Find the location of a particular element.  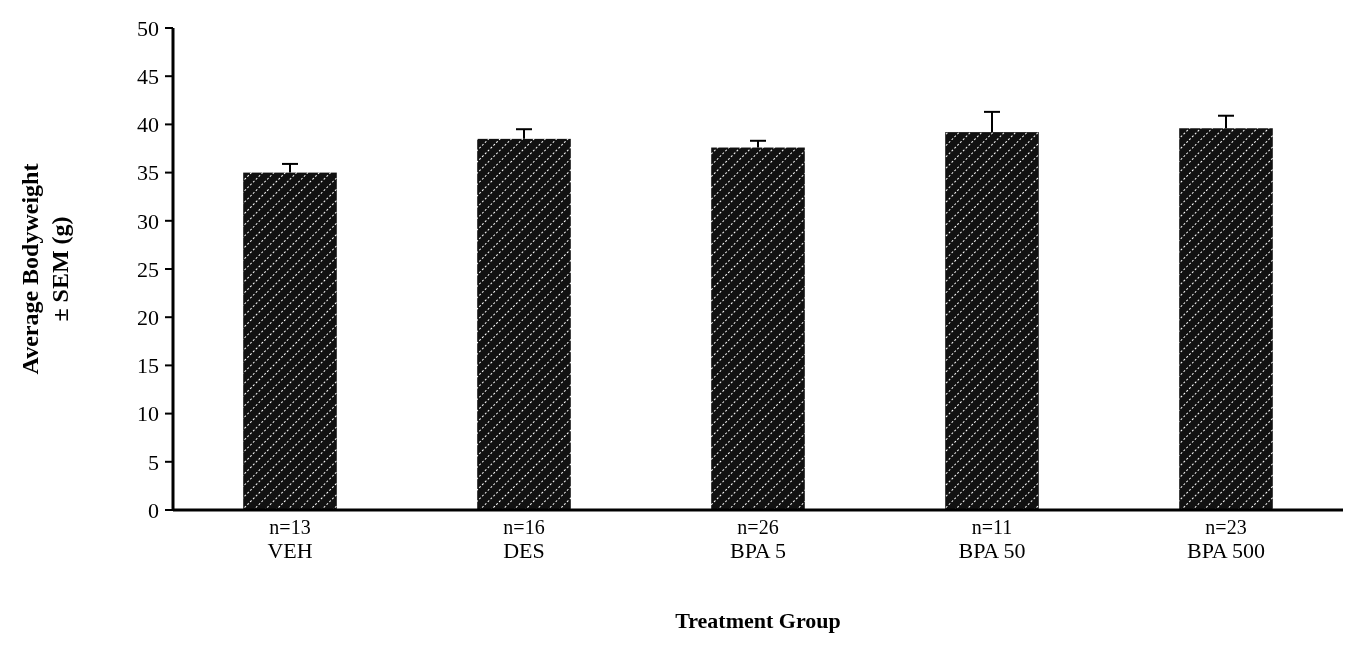

y-tick-label: 45 is located at coordinates (148, 76).